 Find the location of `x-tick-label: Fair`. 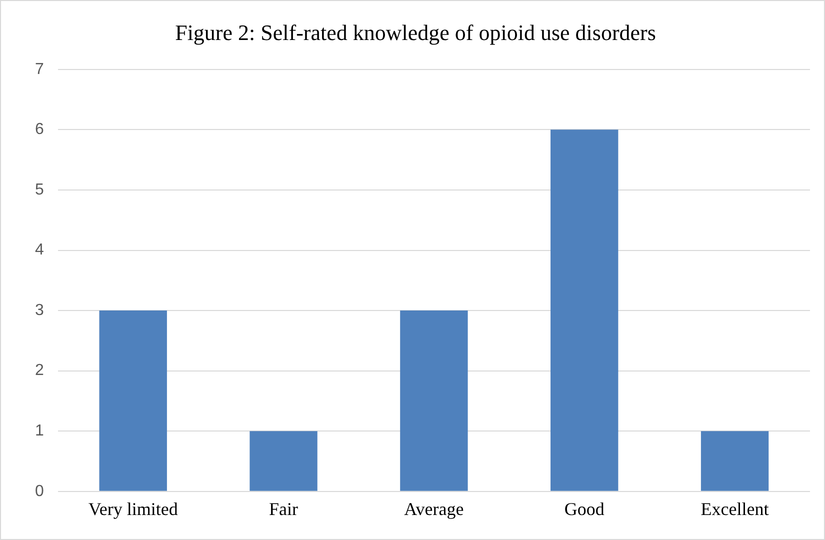

x-tick-label: Fair is located at coordinates (283, 508).